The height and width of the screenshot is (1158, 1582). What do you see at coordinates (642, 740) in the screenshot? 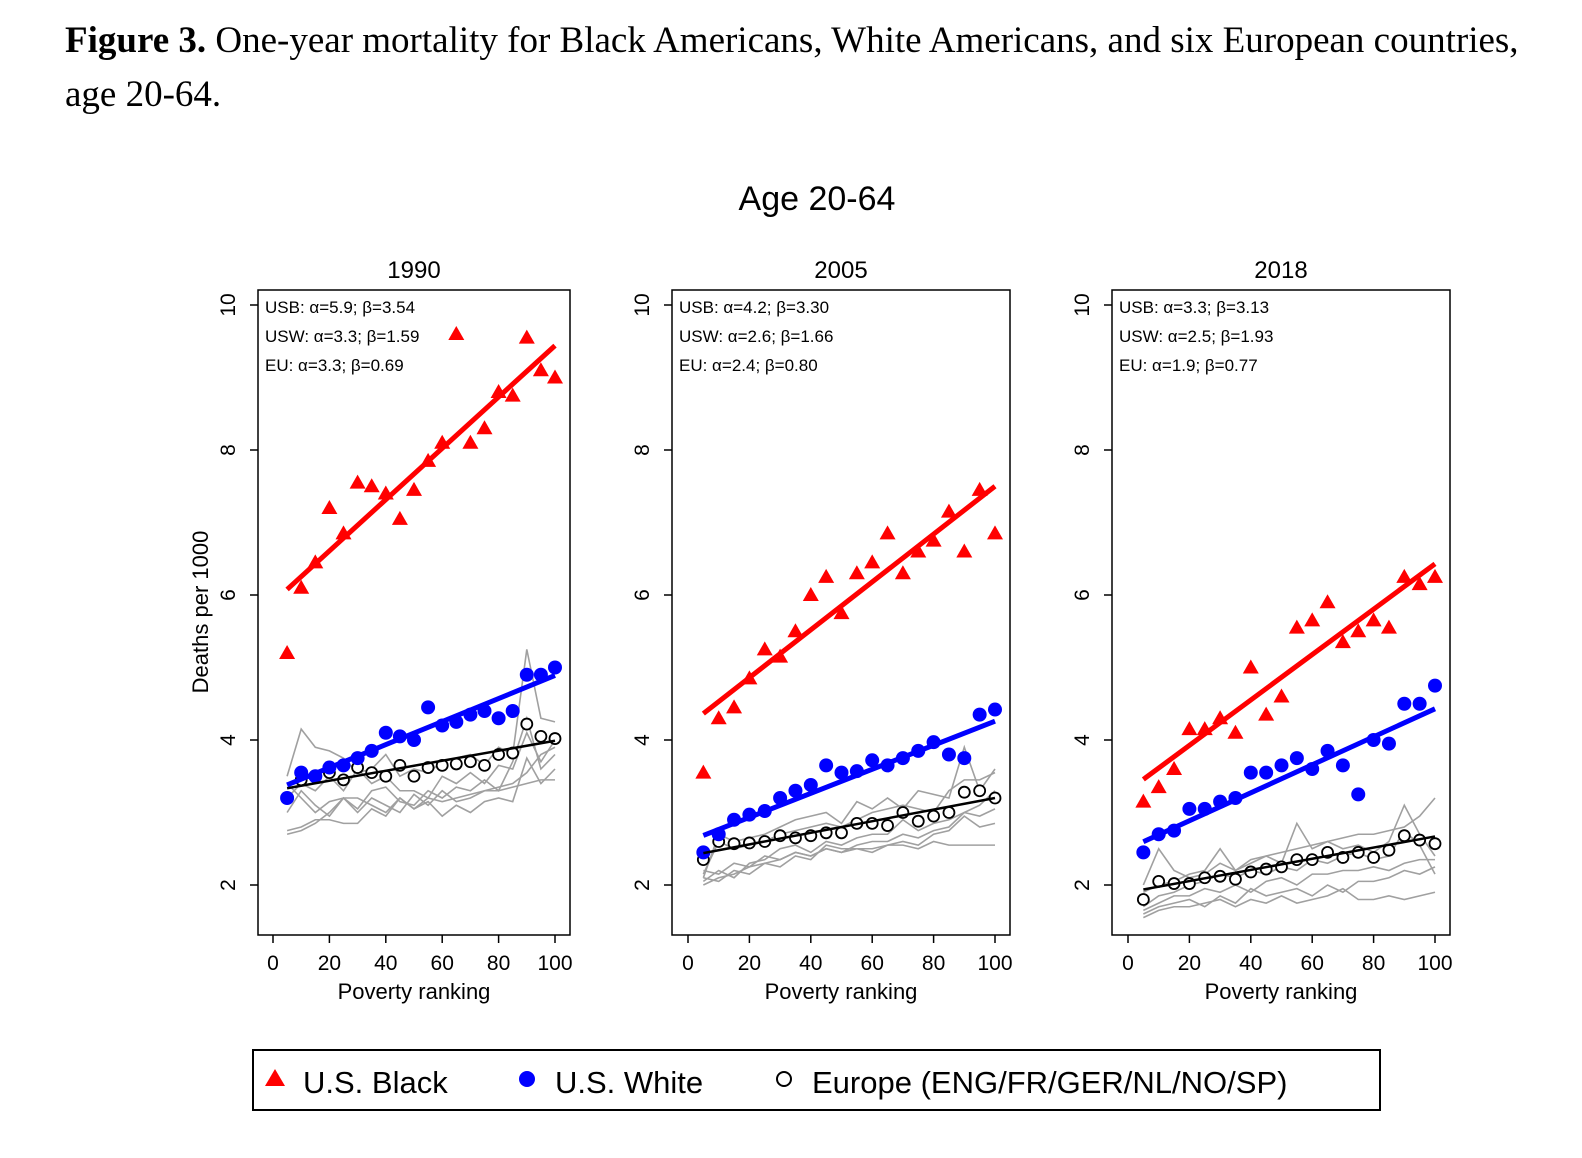
I see `y-tick-label: 4` at bounding box center [642, 740].